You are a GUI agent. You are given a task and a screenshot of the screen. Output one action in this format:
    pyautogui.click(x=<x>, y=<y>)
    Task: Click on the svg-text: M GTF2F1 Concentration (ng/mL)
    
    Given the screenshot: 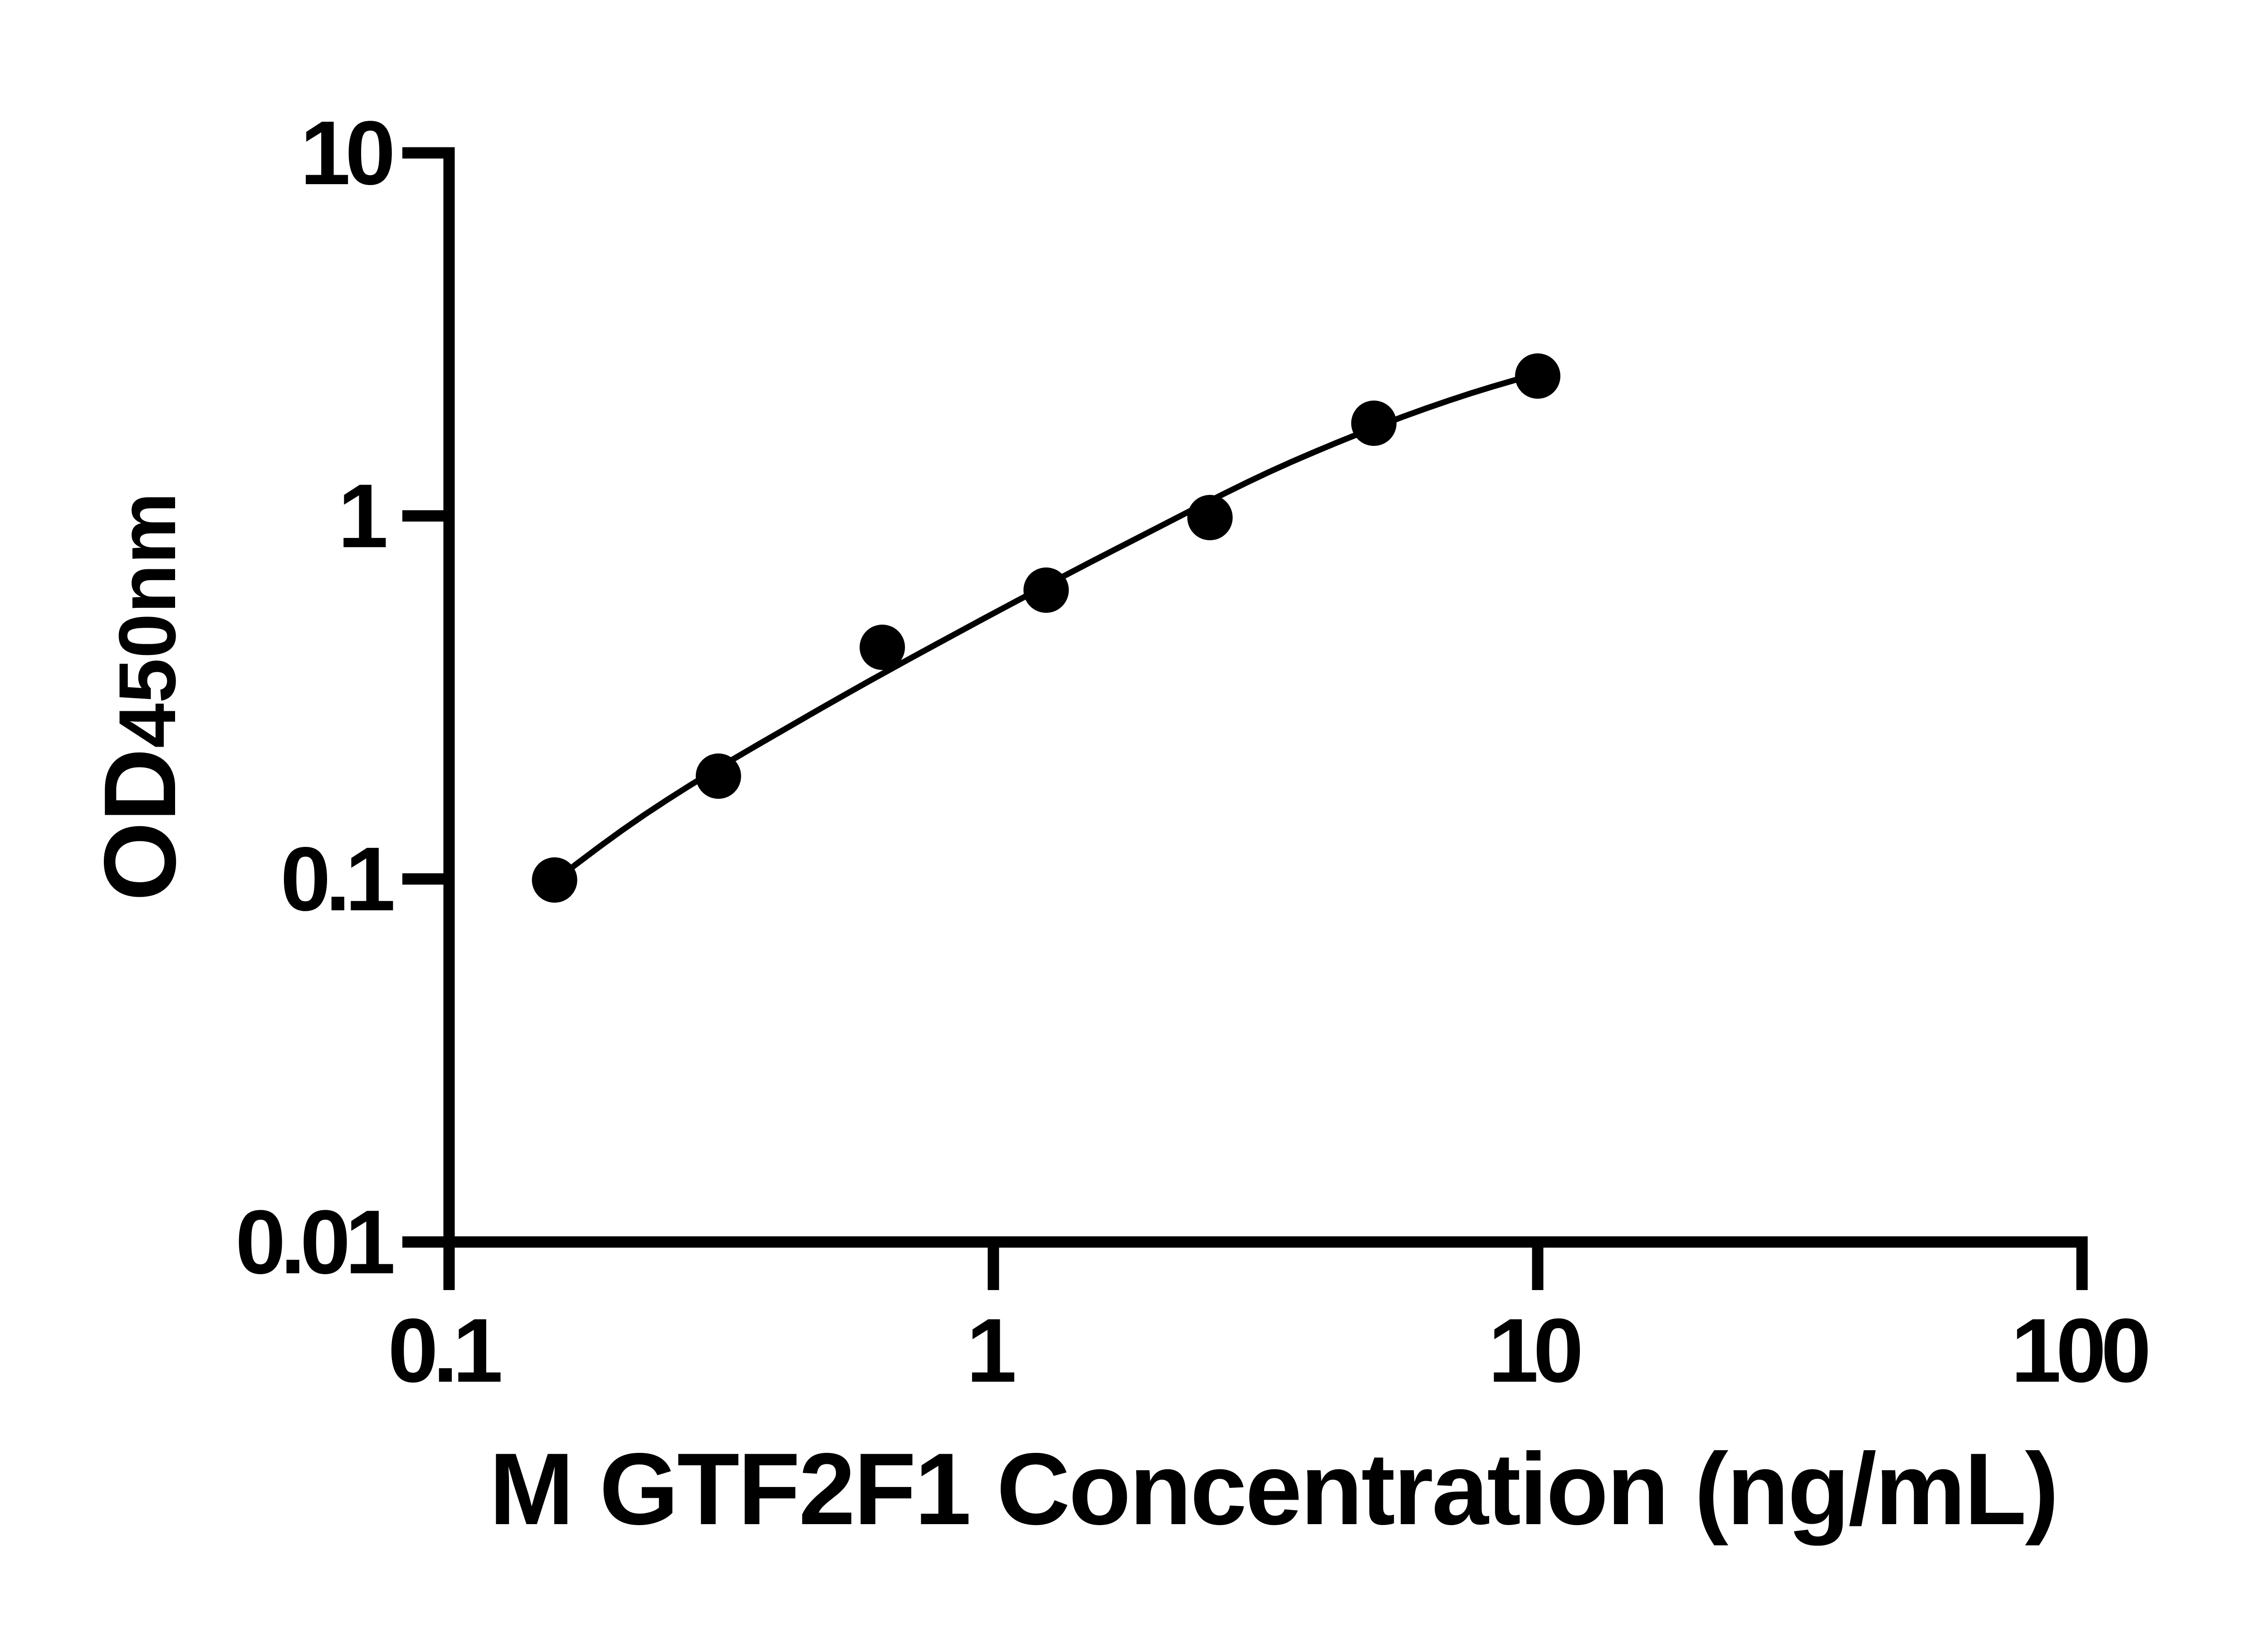 What is the action you would take?
    pyautogui.click(x=1273, y=1489)
    